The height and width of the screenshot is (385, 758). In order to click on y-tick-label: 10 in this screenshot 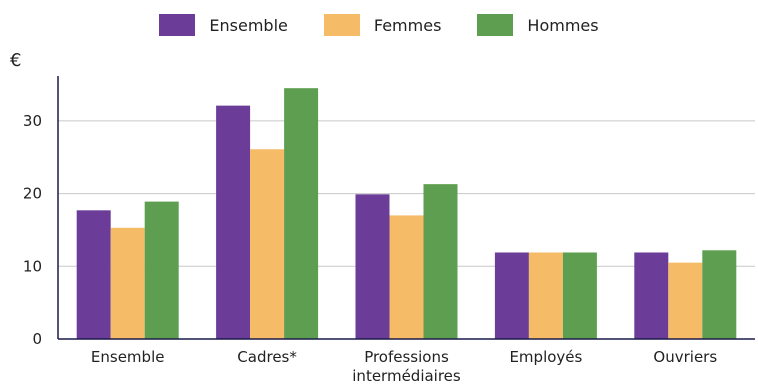, I will do `click(32, 266)`.